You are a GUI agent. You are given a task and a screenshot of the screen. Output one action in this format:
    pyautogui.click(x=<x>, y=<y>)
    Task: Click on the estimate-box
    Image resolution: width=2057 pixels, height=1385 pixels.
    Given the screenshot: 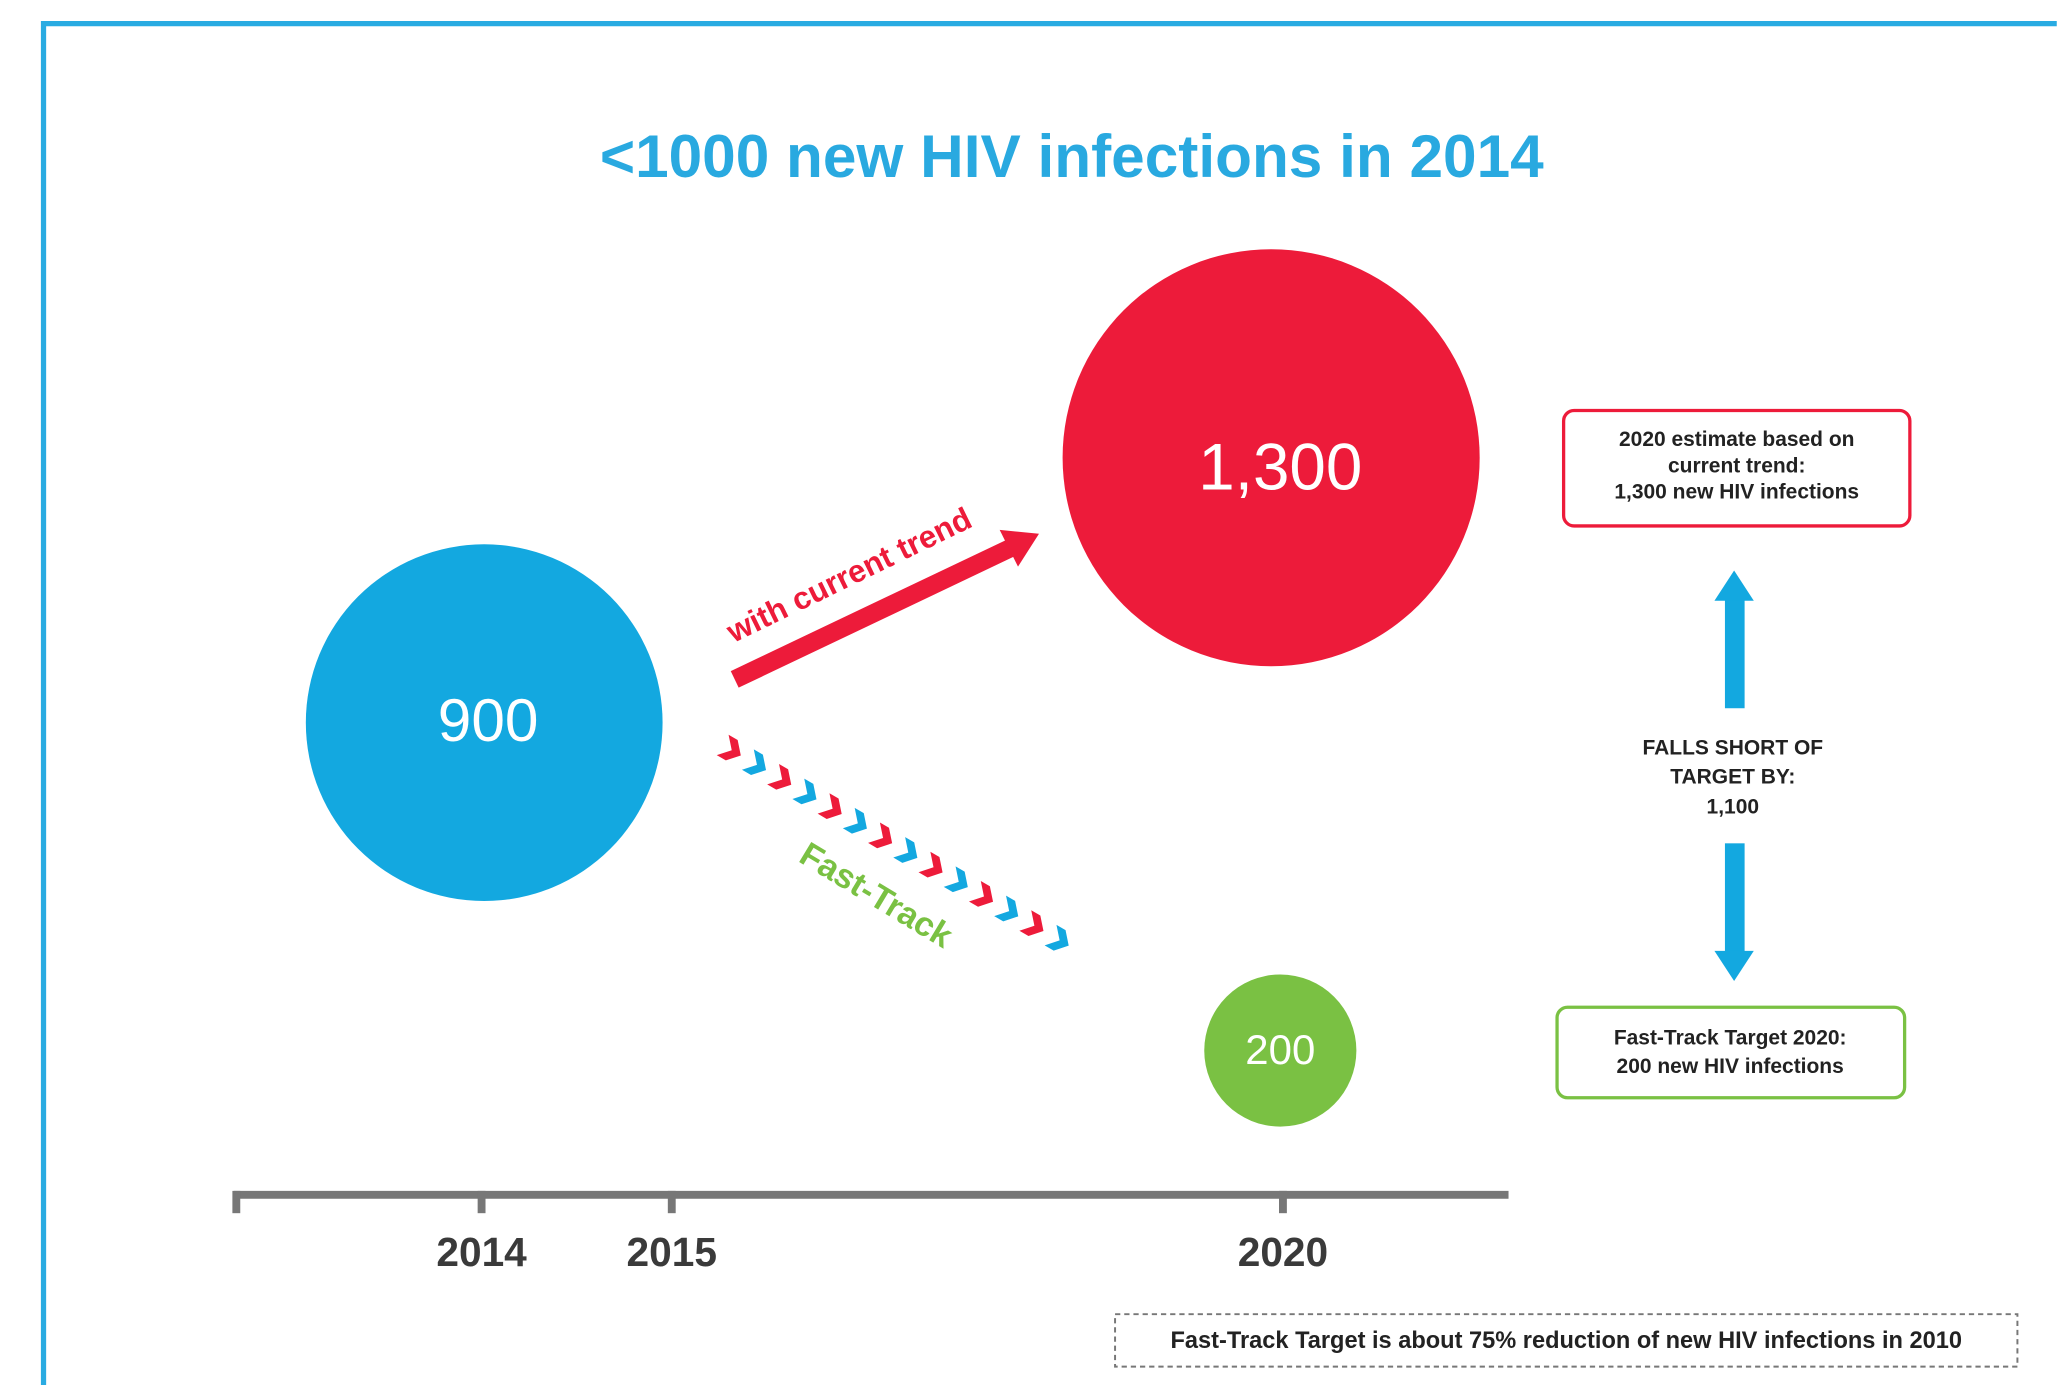 What is the action you would take?
    pyautogui.click(x=1736, y=468)
    